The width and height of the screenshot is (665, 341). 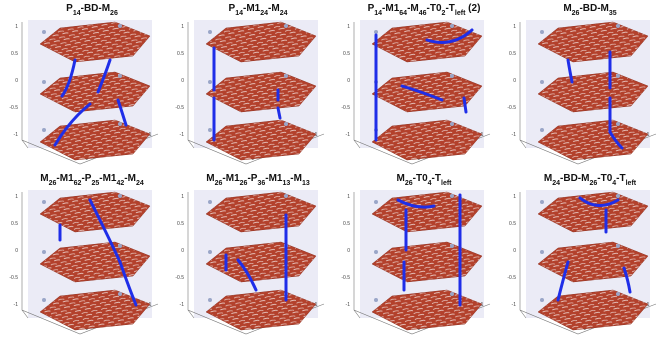 I want to click on title-text: -T, so click(x=620, y=178).